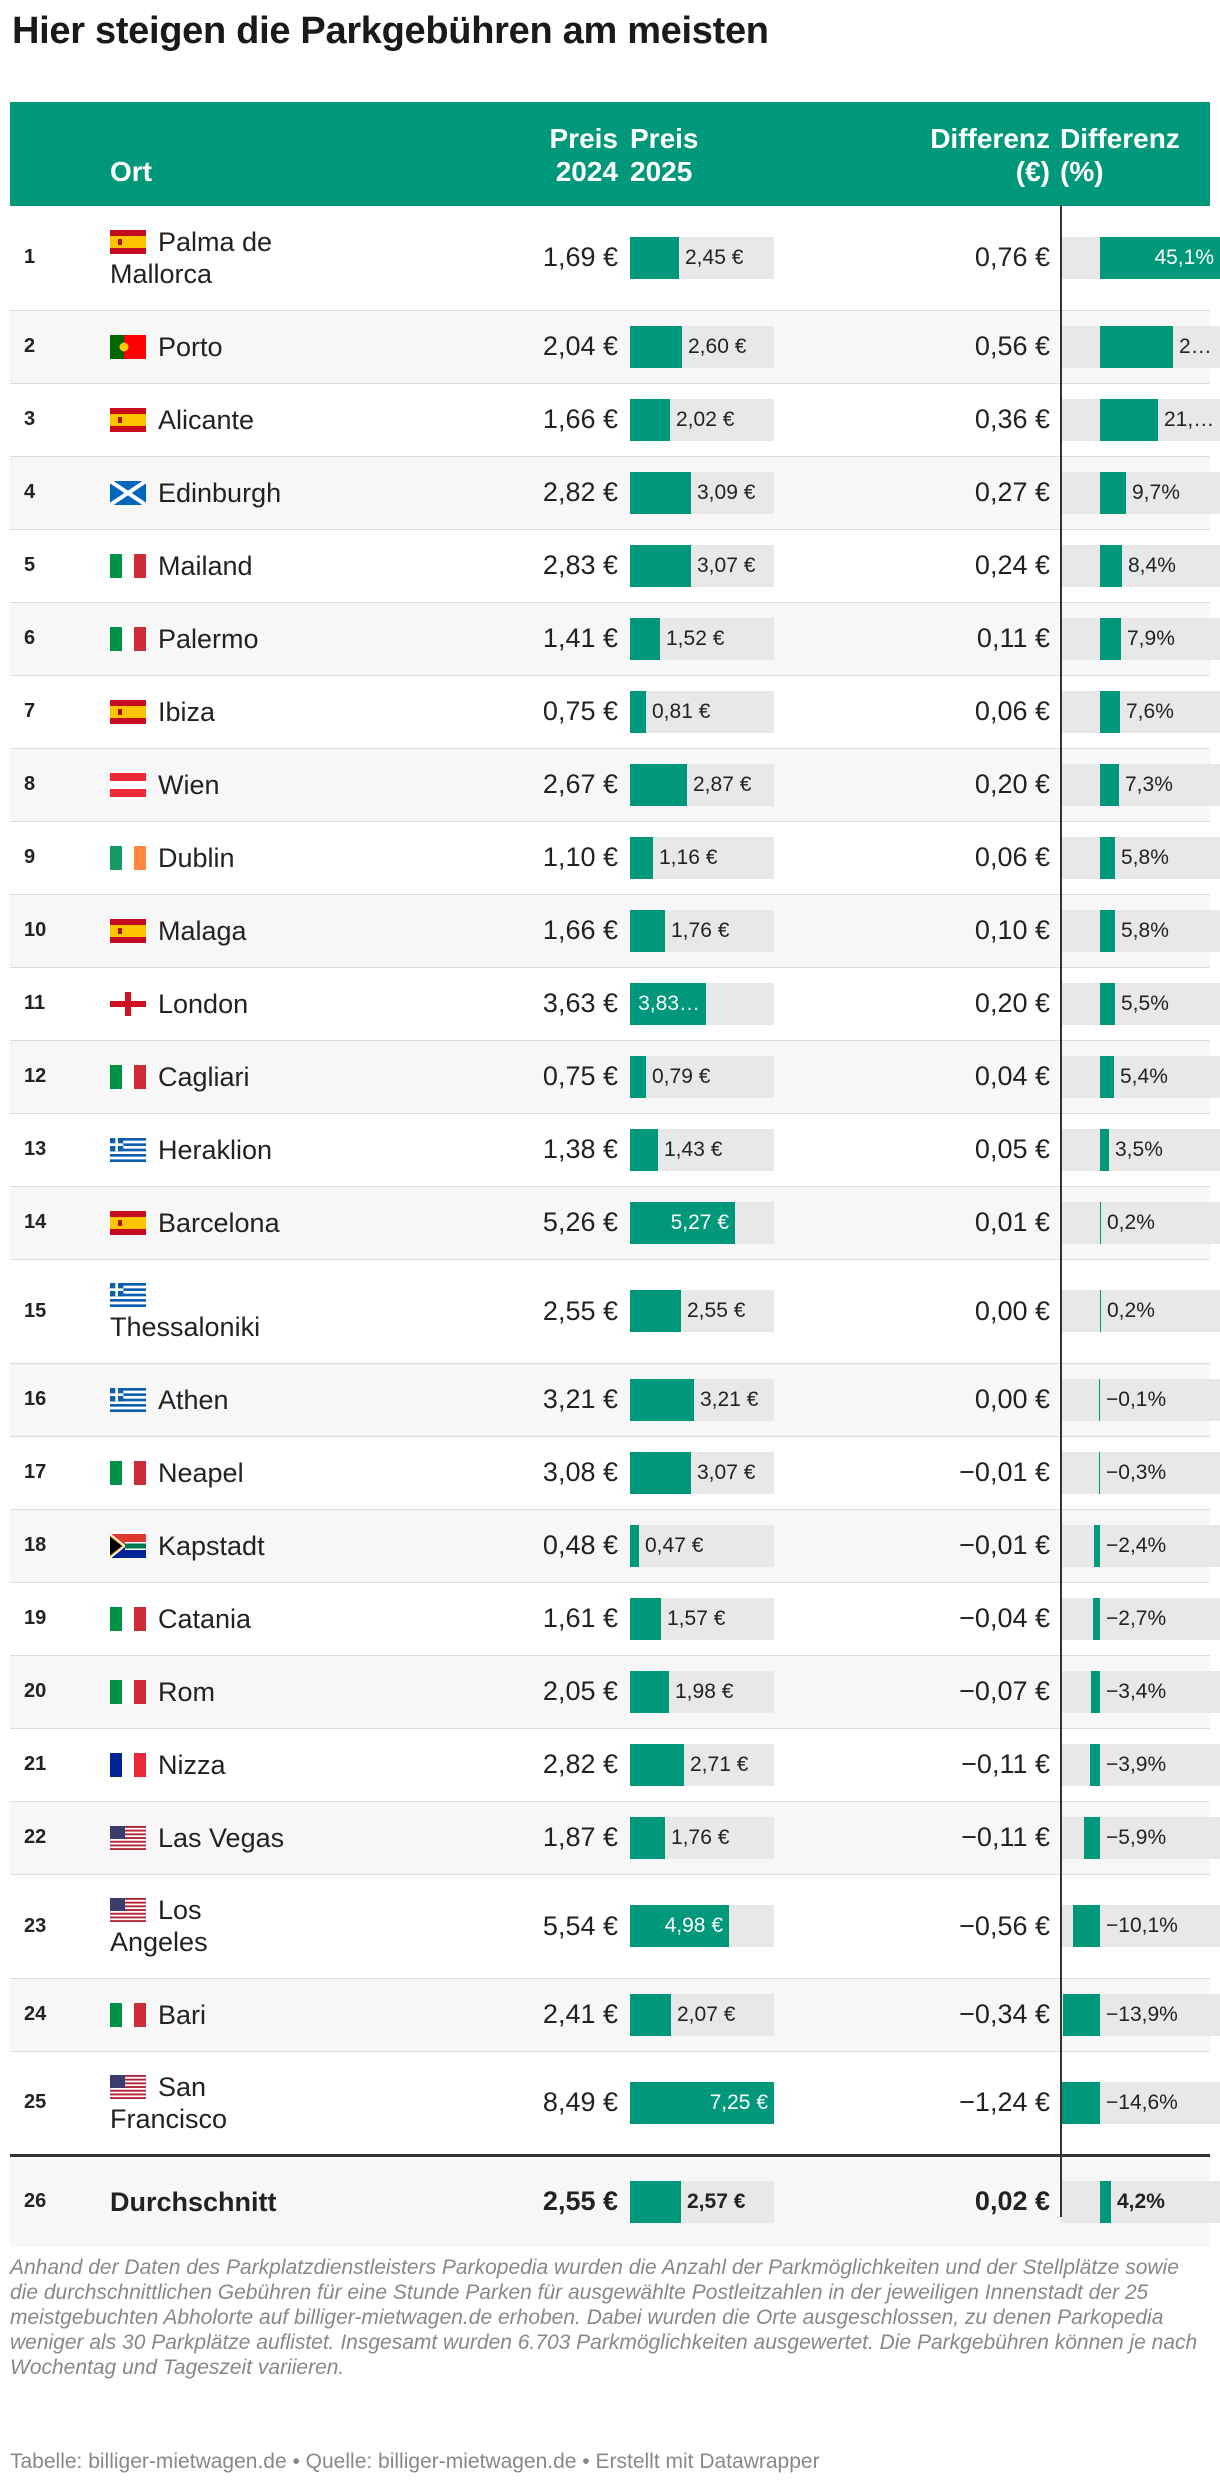 This screenshot has width=1220, height=2486. What do you see at coordinates (131, 171) in the screenshot?
I see `header-ort: Ort` at bounding box center [131, 171].